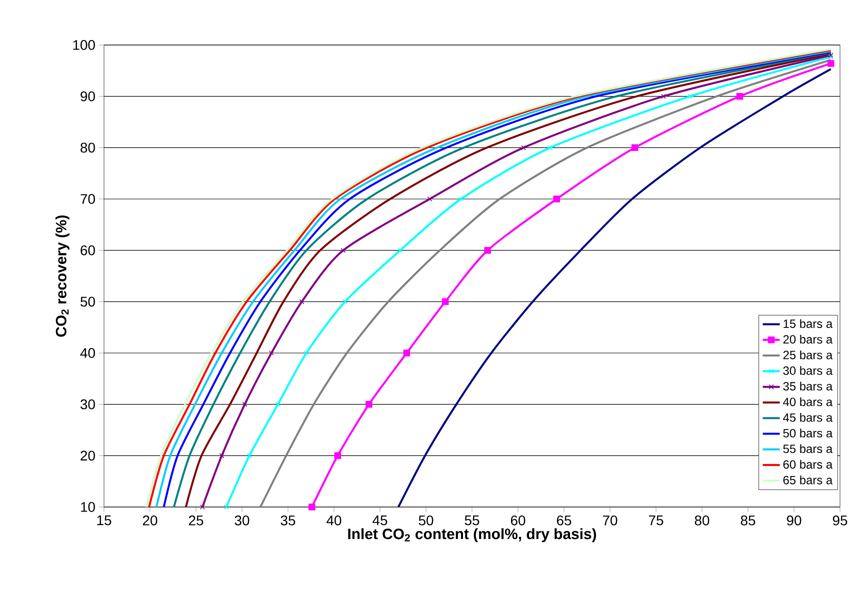 Image resolution: width=861 pixels, height=594 pixels. I want to click on x-tick-label: 85, so click(748, 520).